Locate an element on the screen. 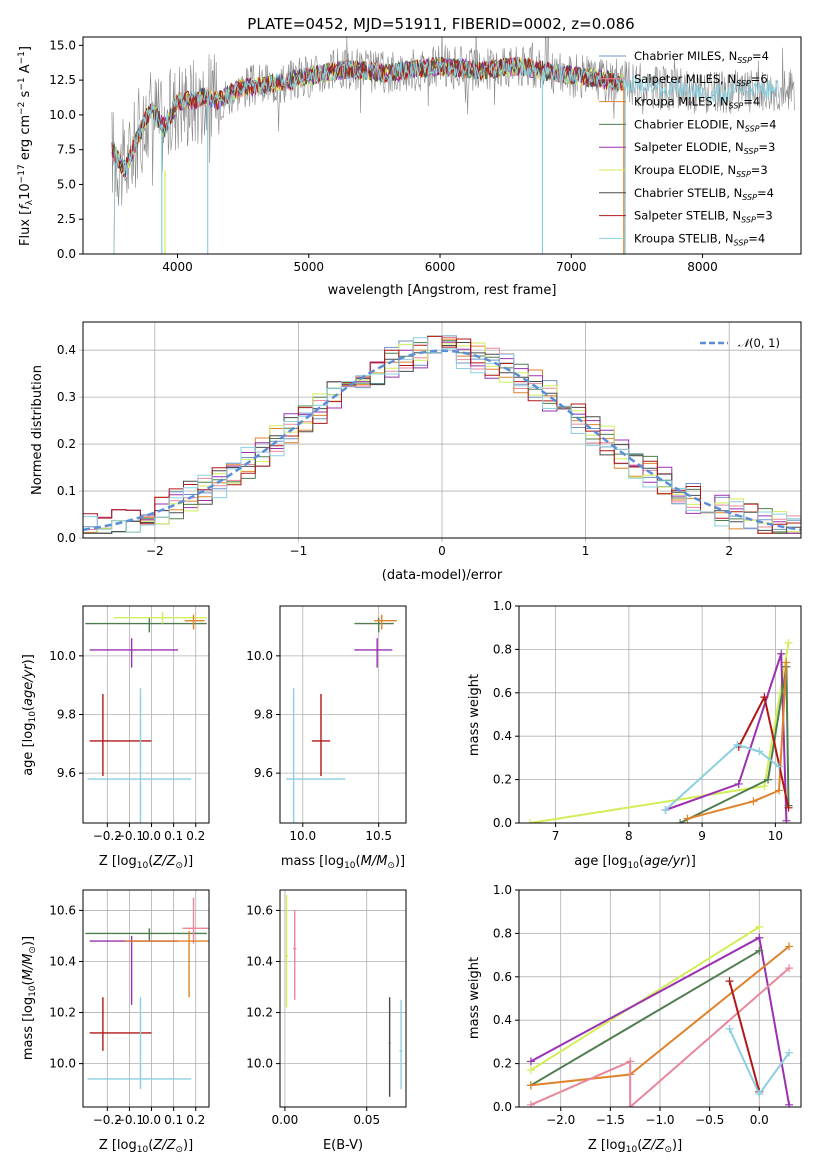 The height and width of the screenshot is (1170, 819). x-tick-label: 8 is located at coordinates (629, 836).